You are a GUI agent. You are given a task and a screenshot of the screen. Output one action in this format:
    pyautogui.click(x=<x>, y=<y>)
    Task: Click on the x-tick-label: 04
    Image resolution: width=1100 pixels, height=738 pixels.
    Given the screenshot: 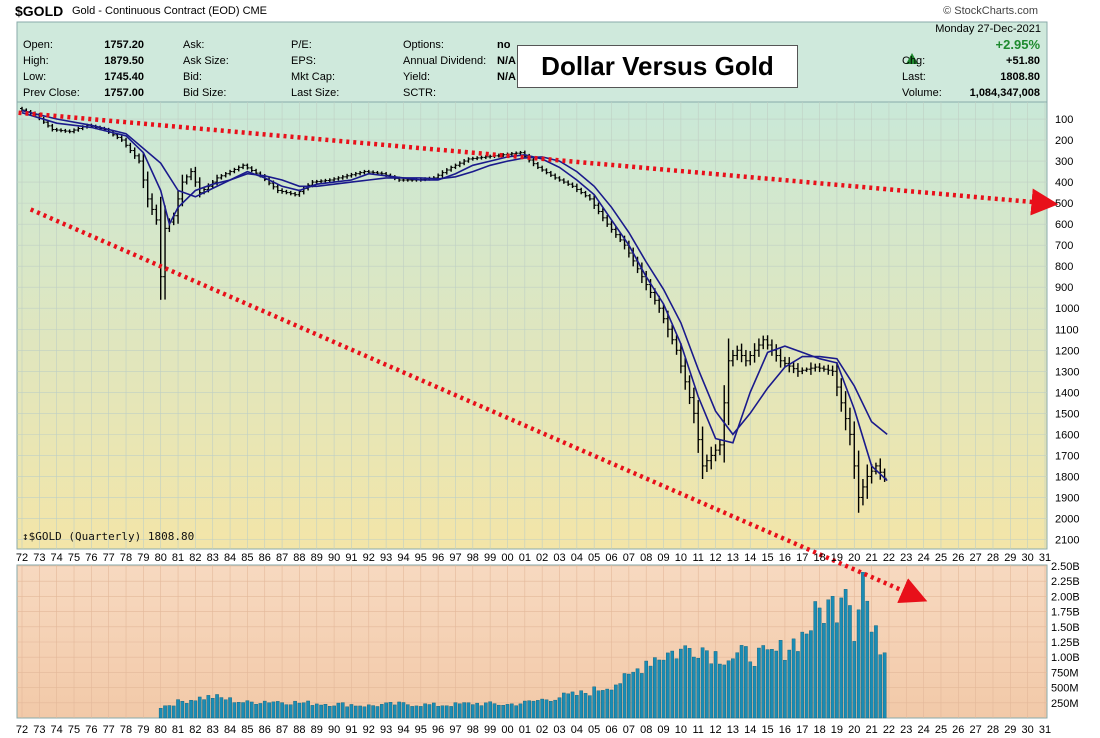 What is the action you would take?
    pyautogui.click(x=577, y=558)
    